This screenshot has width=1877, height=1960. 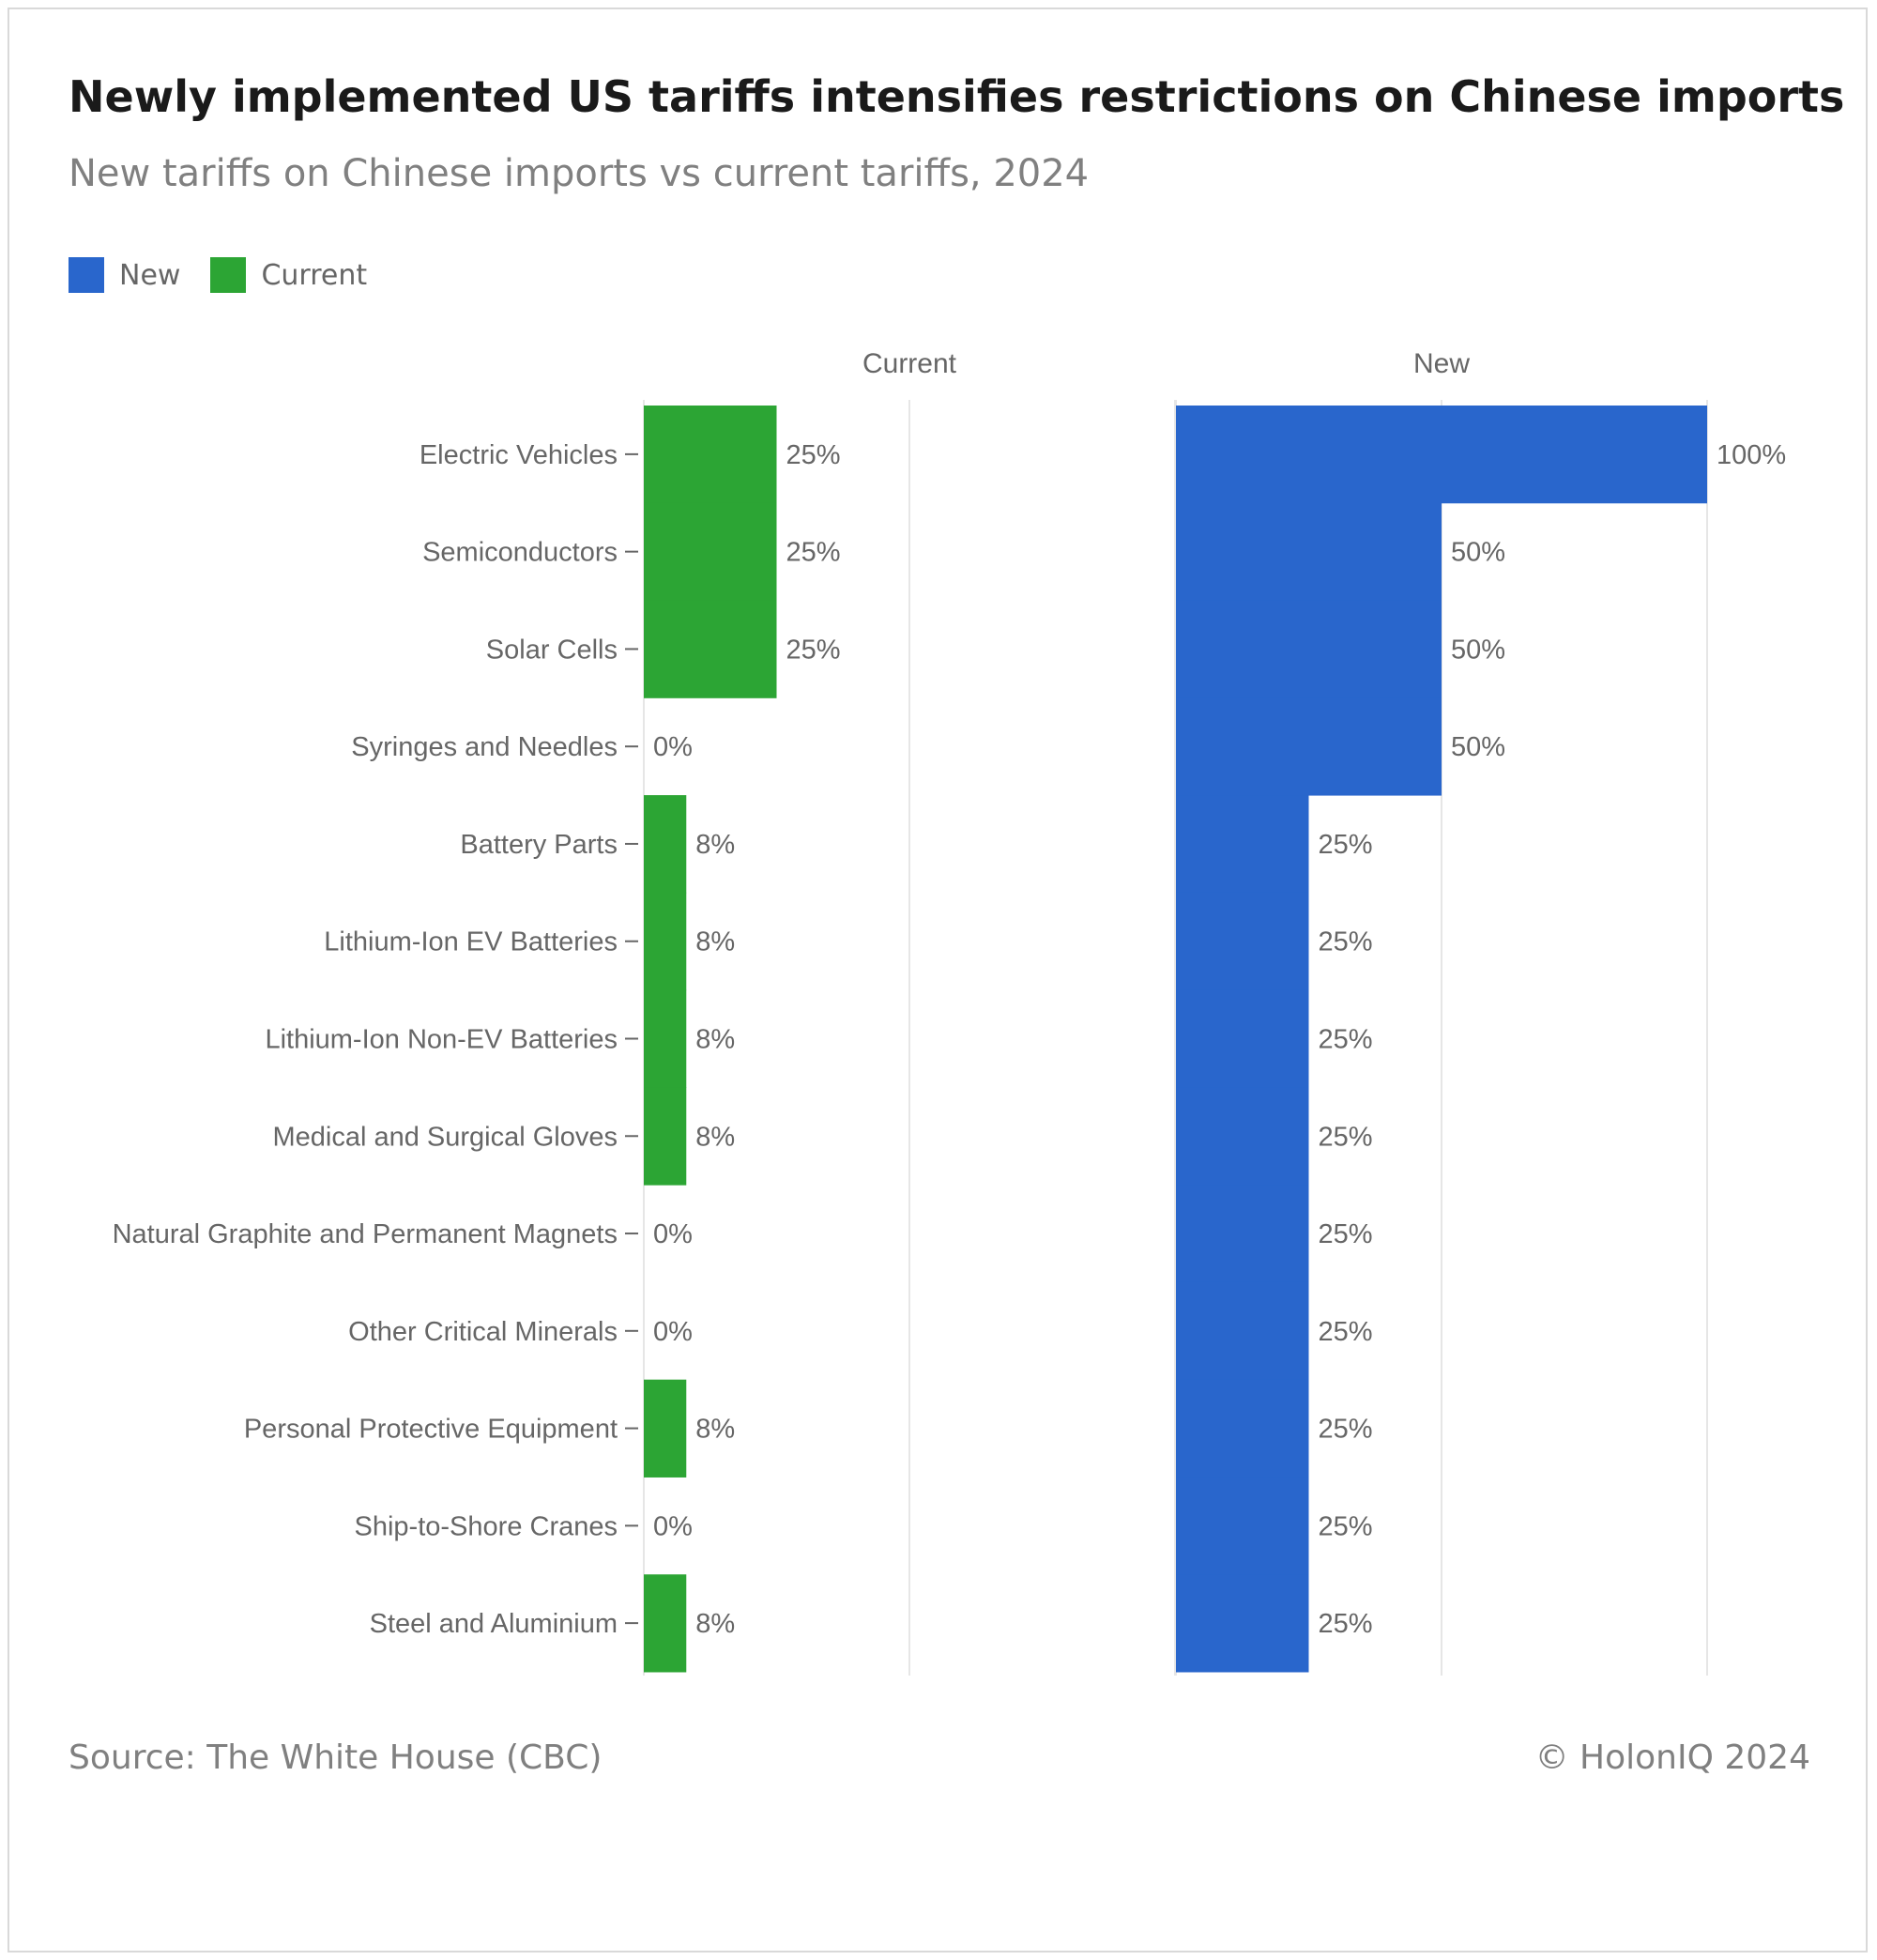 I want to click on category-label: Battery Parts, so click(x=539, y=845).